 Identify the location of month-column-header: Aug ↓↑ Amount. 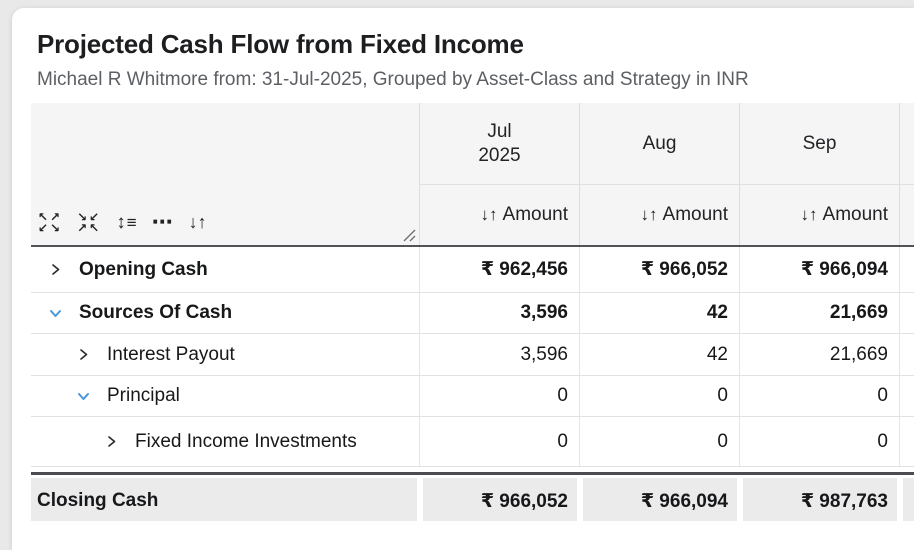
(660, 174).